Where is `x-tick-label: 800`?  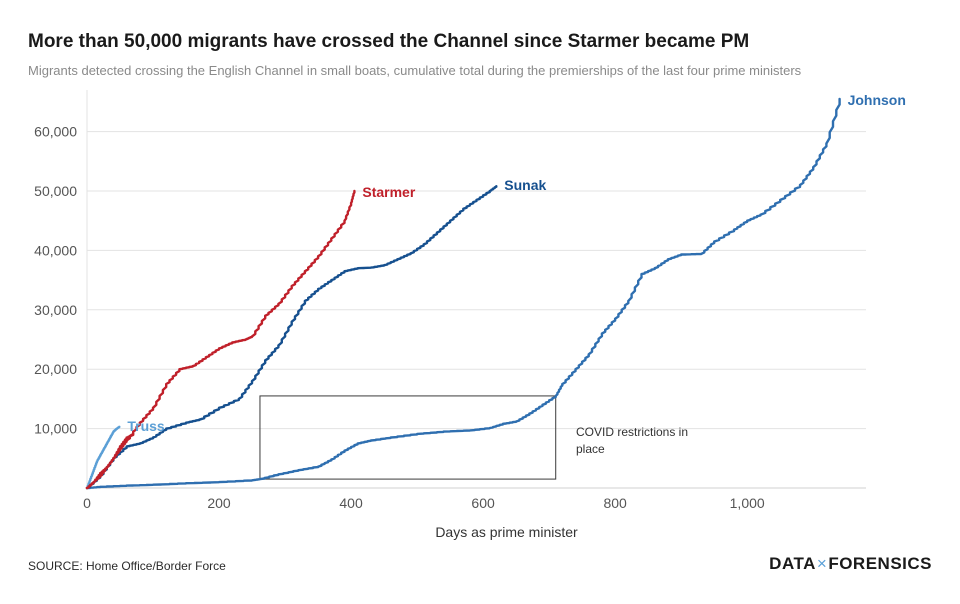 x-tick-label: 800 is located at coordinates (615, 503).